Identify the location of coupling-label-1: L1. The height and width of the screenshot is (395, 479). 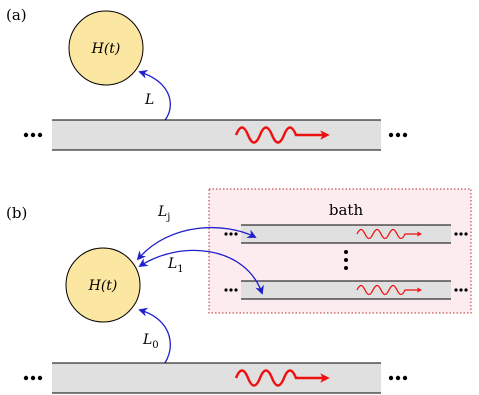
(175, 265).